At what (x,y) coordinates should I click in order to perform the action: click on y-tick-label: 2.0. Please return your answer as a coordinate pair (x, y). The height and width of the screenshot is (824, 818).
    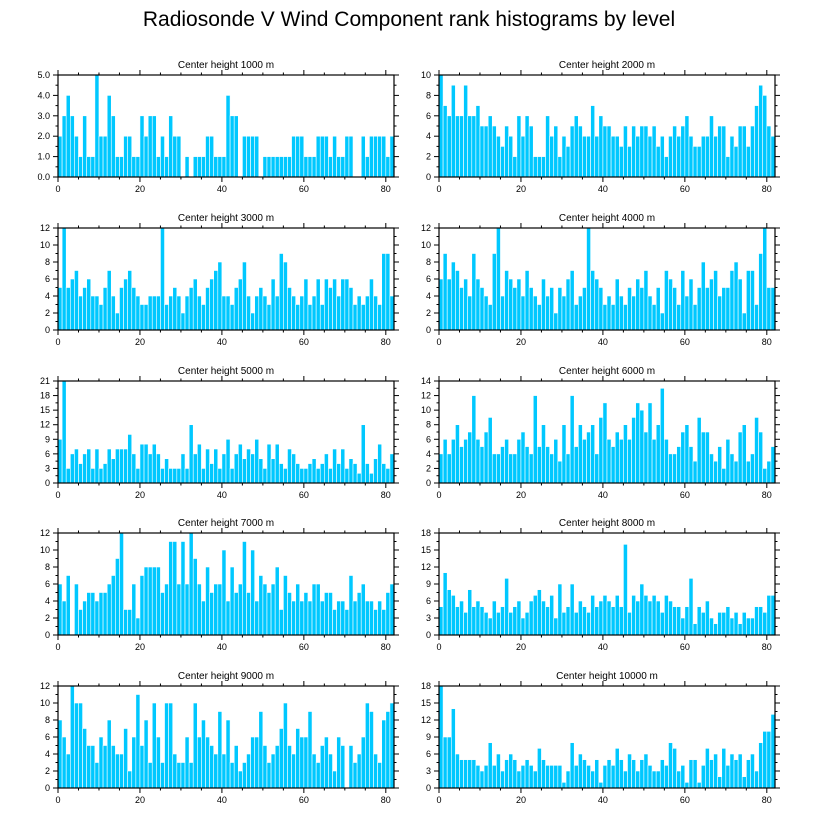
    Looking at the image, I should click on (43, 136).